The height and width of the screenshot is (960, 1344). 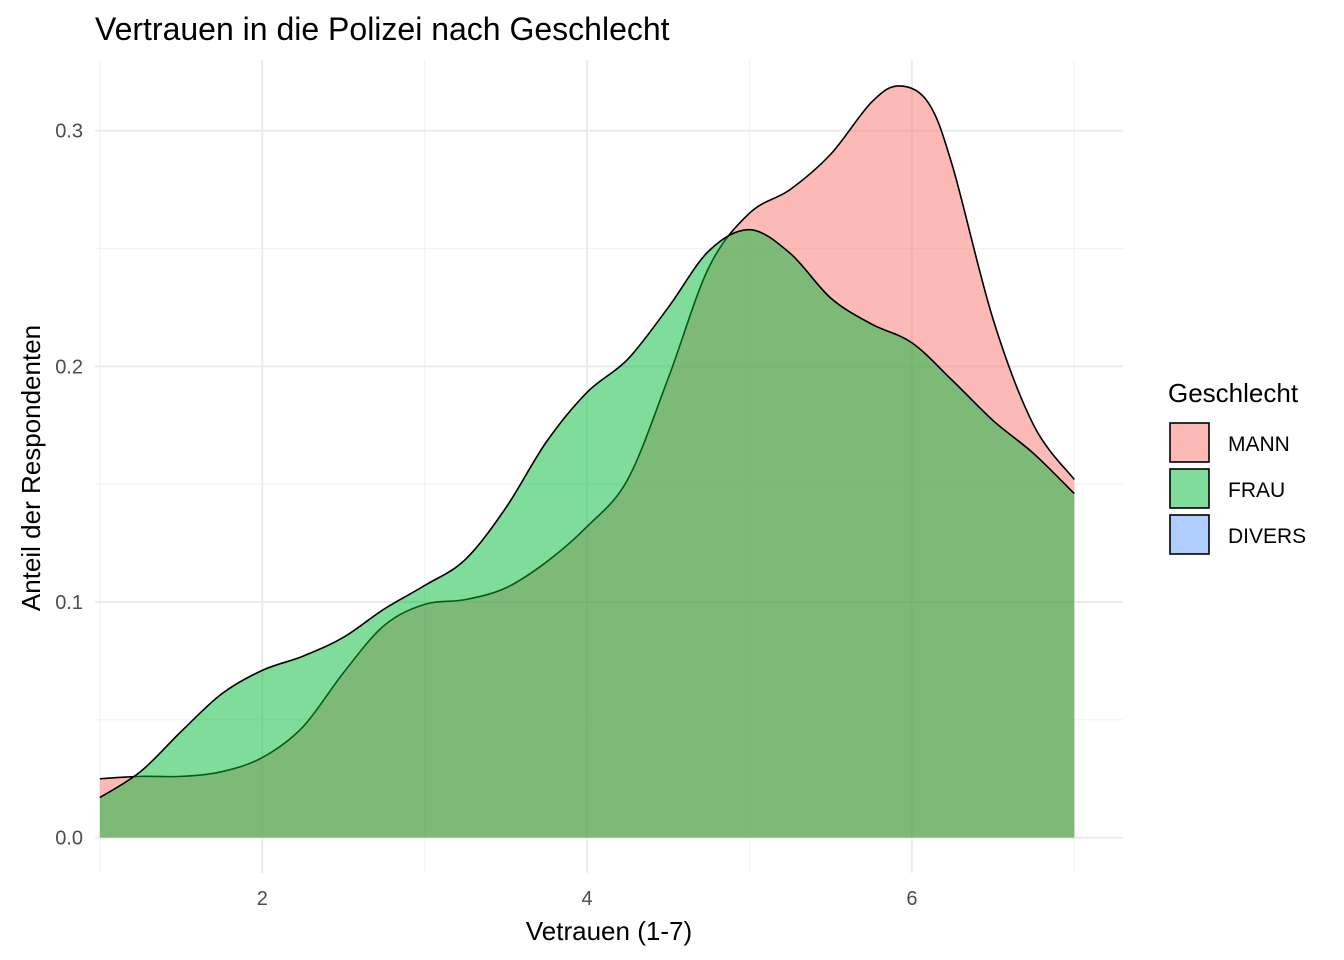 What do you see at coordinates (69, 839) in the screenshot?
I see `y-tick-label: 0.0` at bounding box center [69, 839].